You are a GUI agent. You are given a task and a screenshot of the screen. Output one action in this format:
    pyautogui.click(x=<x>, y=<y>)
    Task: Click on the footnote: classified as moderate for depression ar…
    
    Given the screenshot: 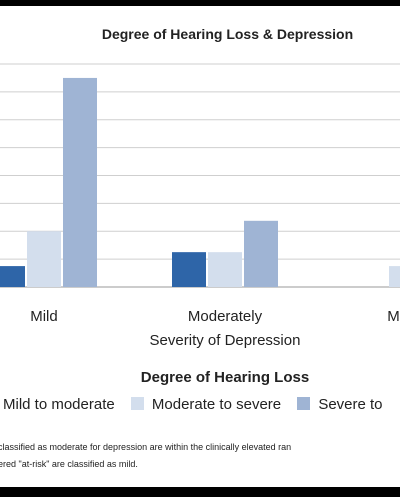 What is the action you would take?
    pyautogui.click(x=200, y=456)
    